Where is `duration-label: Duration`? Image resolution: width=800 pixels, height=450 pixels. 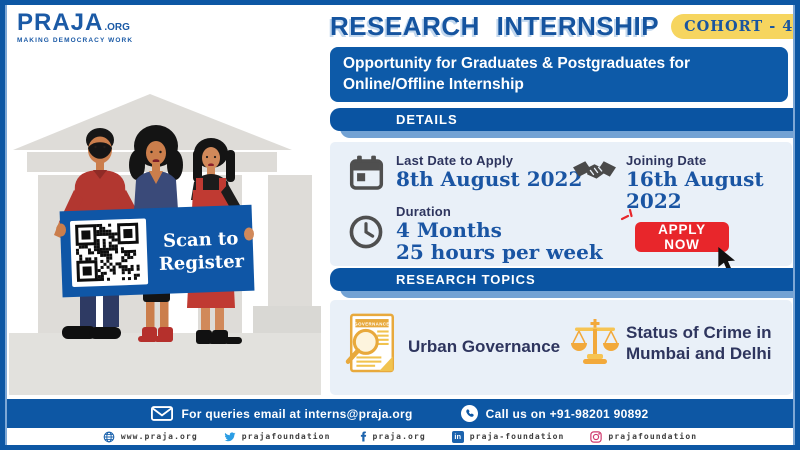 duration-label: Duration is located at coordinates (424, 211).